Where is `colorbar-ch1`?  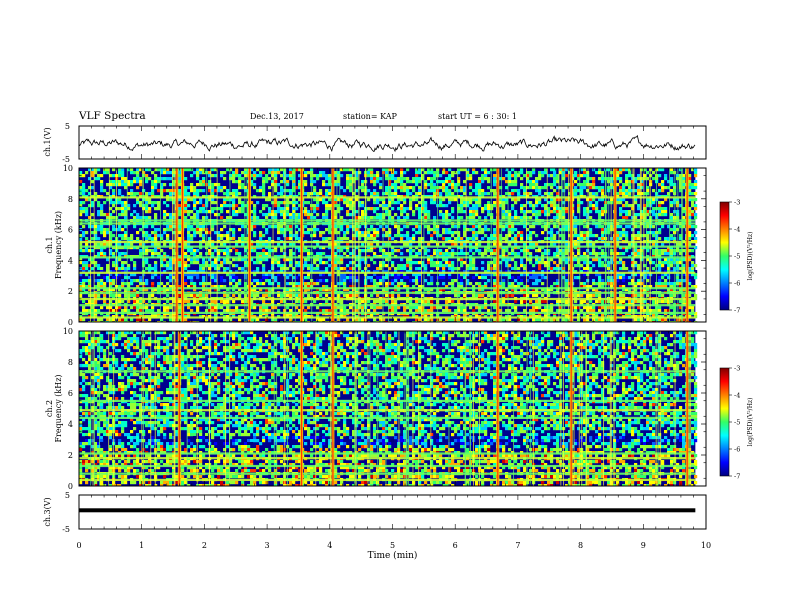 colorbar-ch1 is located at coordinates (724, 256).